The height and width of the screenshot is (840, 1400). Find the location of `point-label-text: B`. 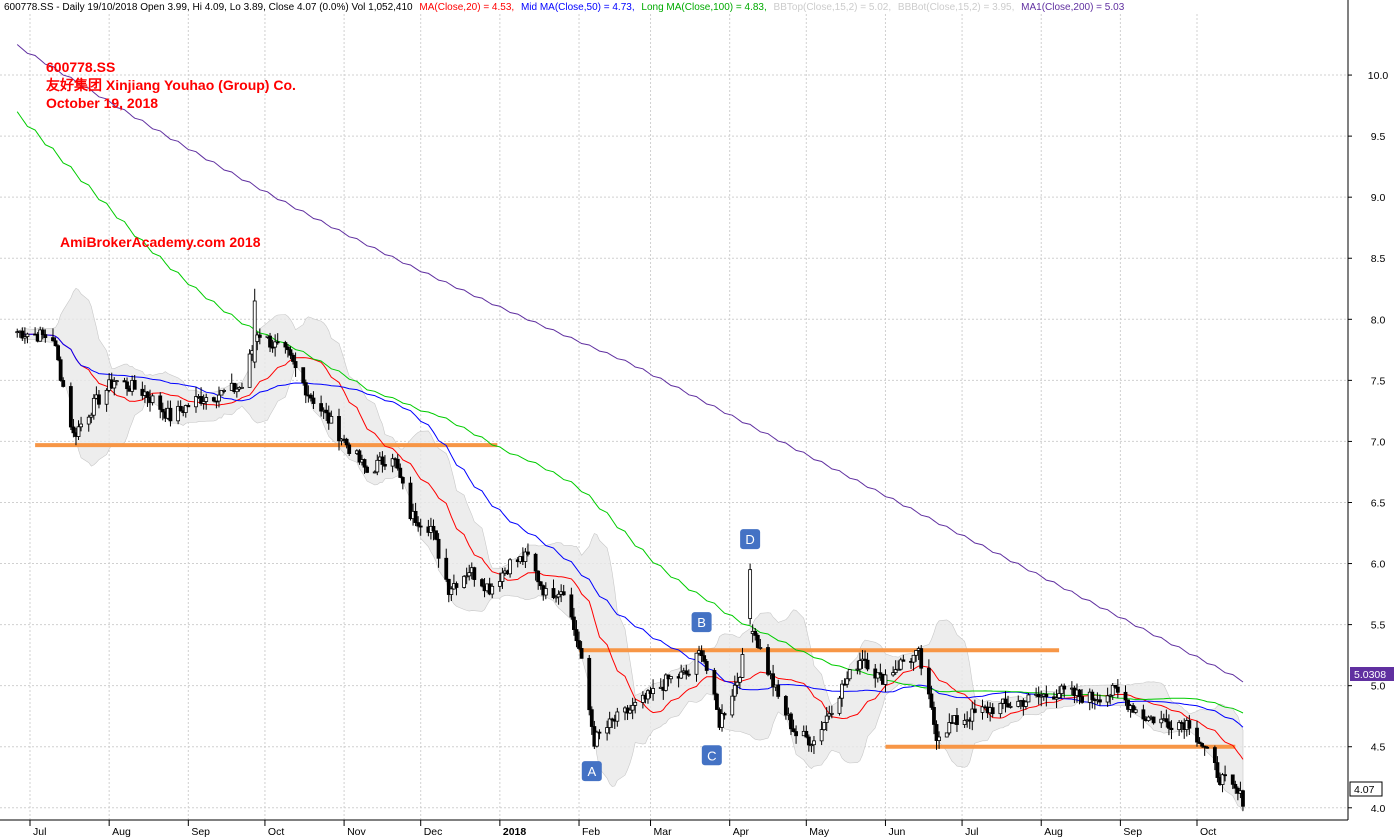

point-label-text: B is located at coordinates (701, 622).